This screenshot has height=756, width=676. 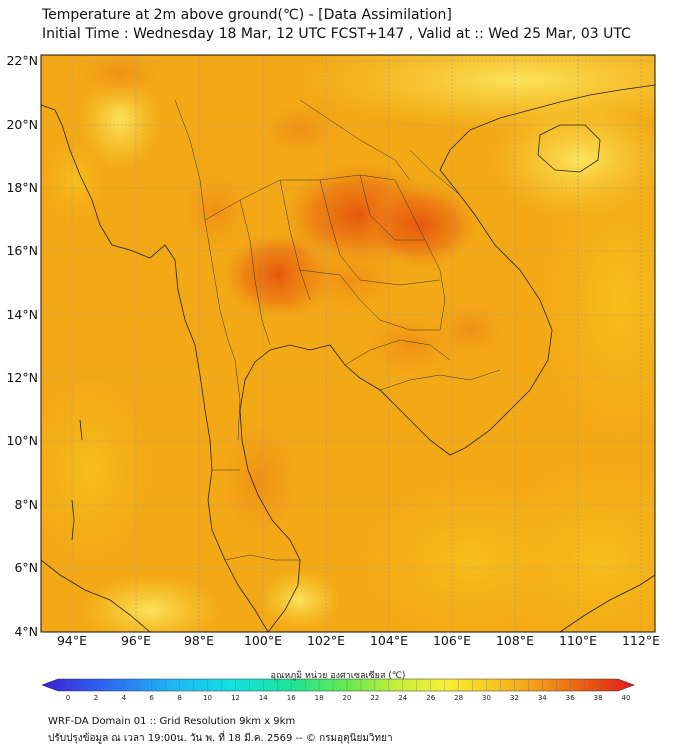 I want to click on lon-label: 94°E, so click(x=72, y=640).